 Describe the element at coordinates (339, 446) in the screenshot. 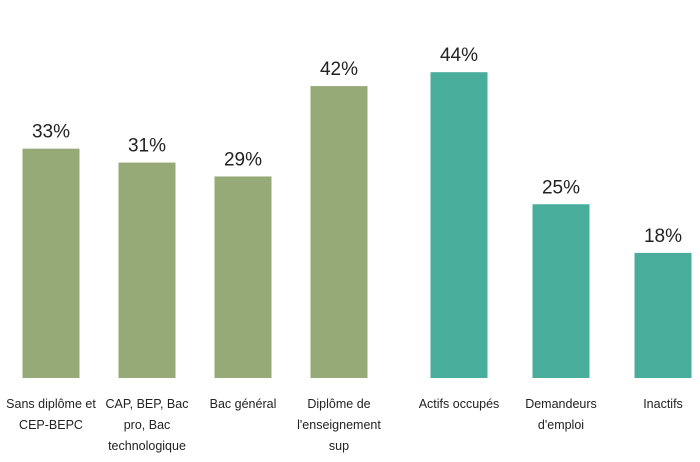

I see `category-label-line: sup` at that location.